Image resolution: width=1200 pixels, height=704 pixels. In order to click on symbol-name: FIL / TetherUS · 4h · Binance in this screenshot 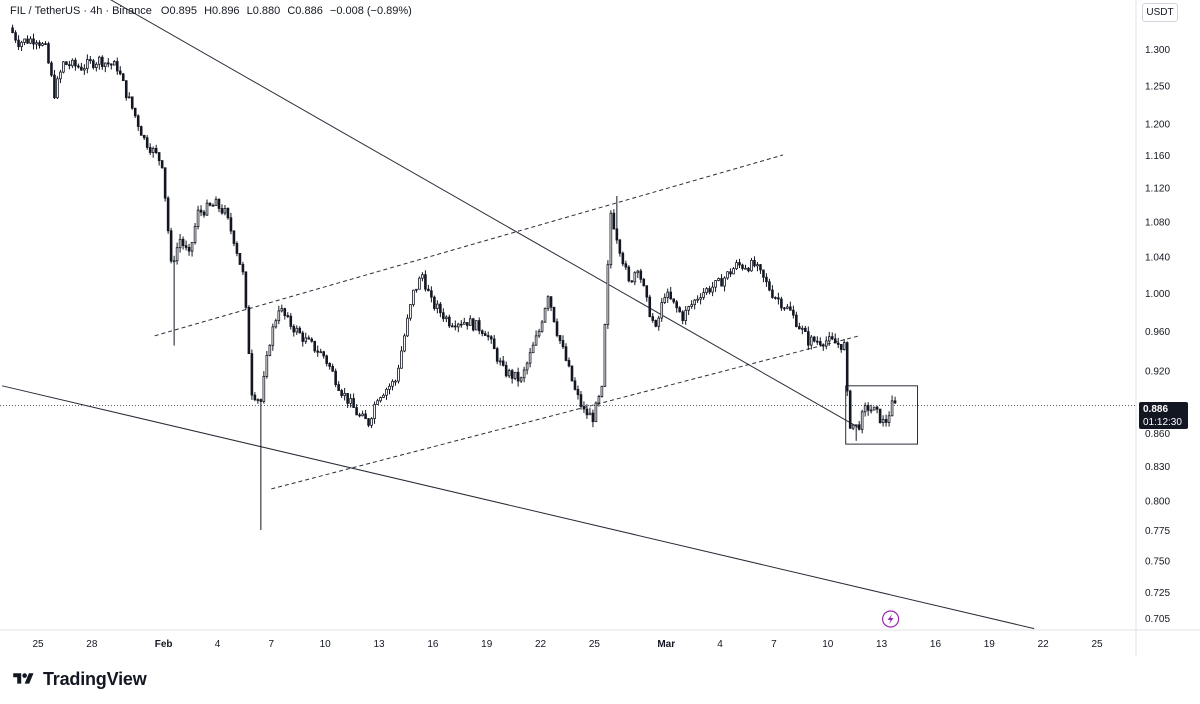, I will do `click(81, 11)`.